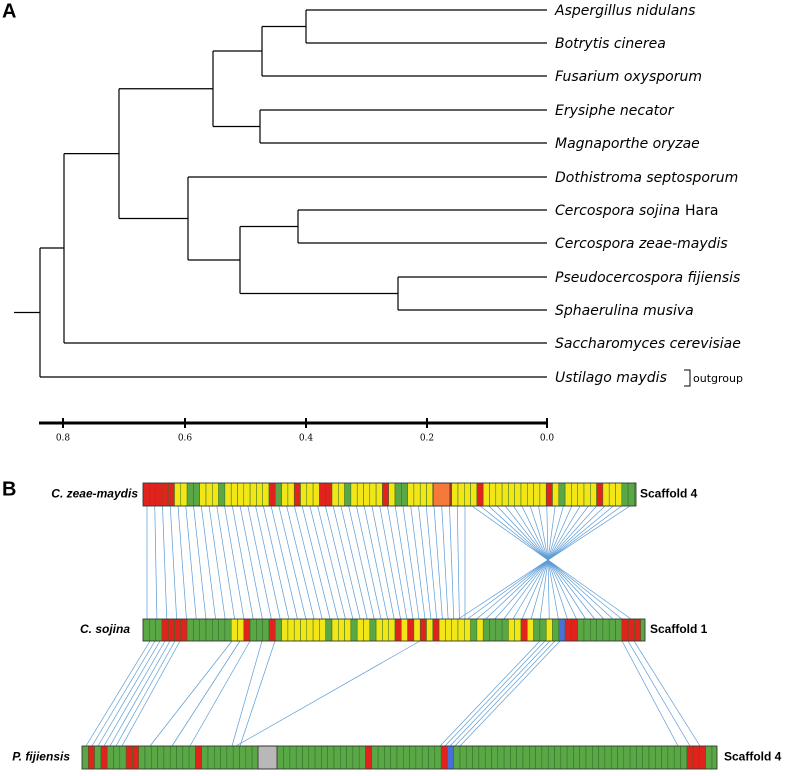 The width and height of the screenshot is (789, 776). I want to click on leaf-label: Aspergillus nidulans, so click(624, 11).